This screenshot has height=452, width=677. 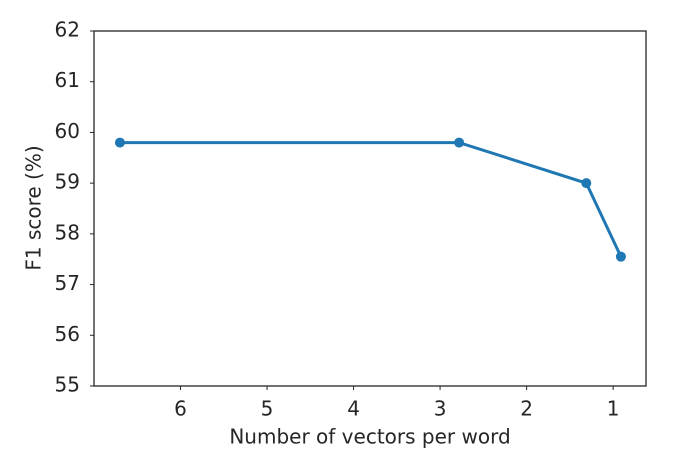 What do you see at coordinates (613, 409) in the screenshot?
I see `x-tick-label: 1` at bounding box center [613, 409].